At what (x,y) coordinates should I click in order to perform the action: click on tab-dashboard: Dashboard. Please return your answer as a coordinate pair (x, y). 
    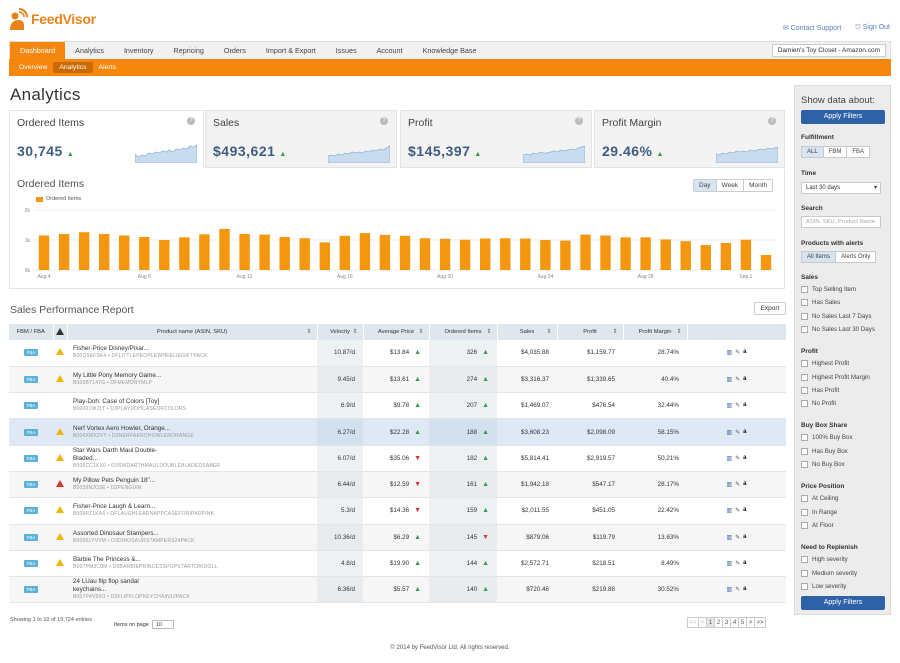
    Looking at the image, I should click on (38, 50).